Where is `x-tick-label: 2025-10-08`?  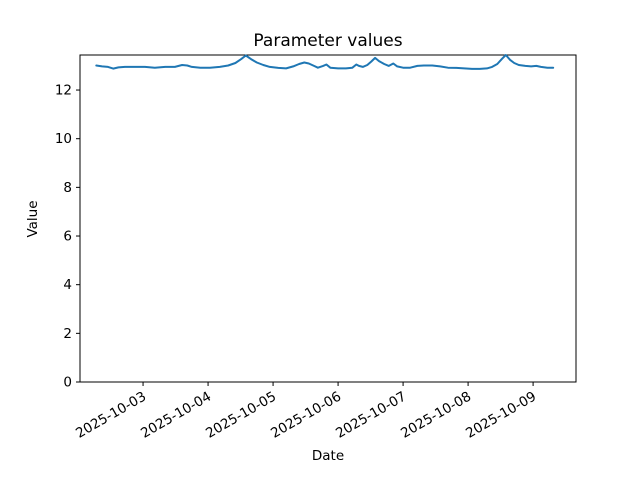 x-tick-label: 2025-10-08 is located at coordinates (436, 415).